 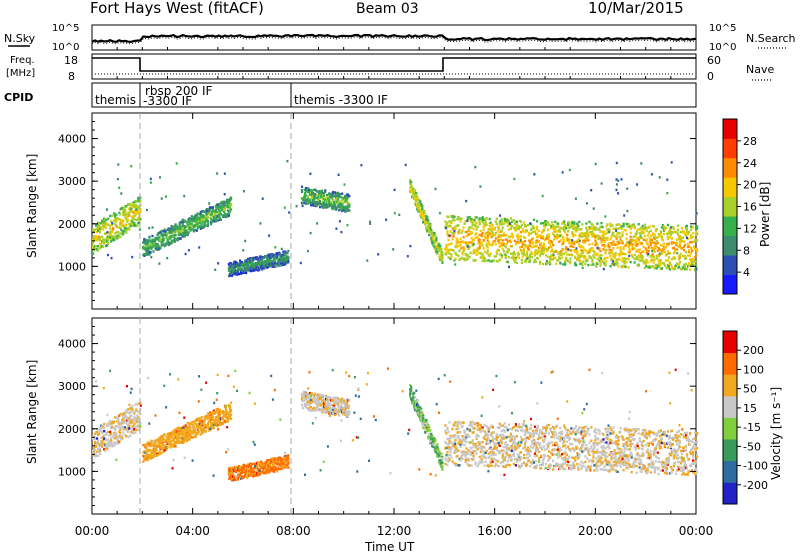 What do you see at coordinates (167, 101) in the screenshot?
I see `cpid-seg-1b: -3300 IF` at bounding box center [167, 101].